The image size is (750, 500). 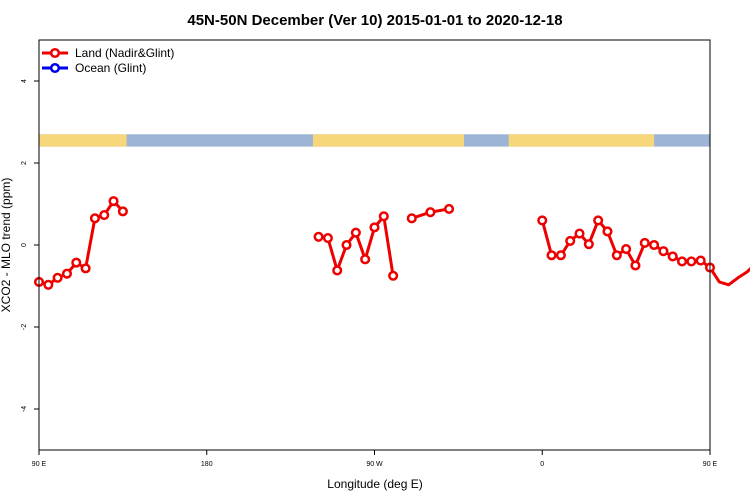 I want to click on legend: Land (Nadir&Glint)Ocean (Glint), so click(x=108, y=60).